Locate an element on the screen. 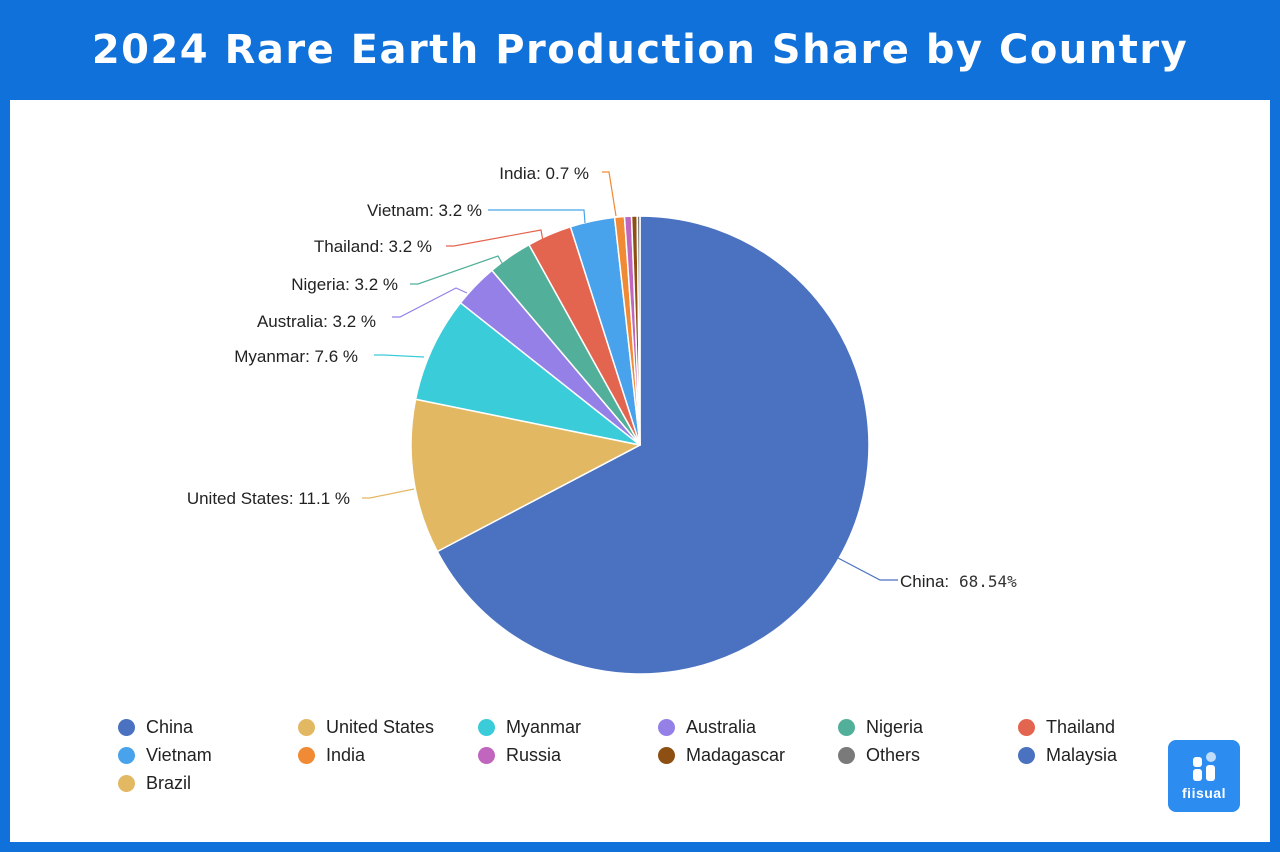  pie-slice-united-states is located at coordinates (525, 475).